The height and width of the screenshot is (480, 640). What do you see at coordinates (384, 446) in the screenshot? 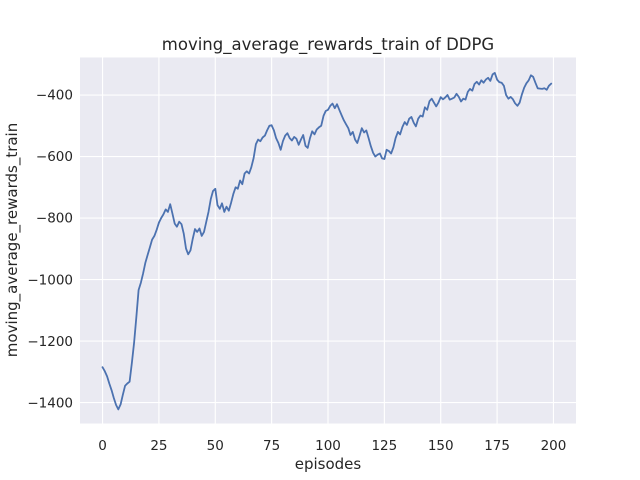
I see `x-tick-label: 125` at bounding box center [384, 446].